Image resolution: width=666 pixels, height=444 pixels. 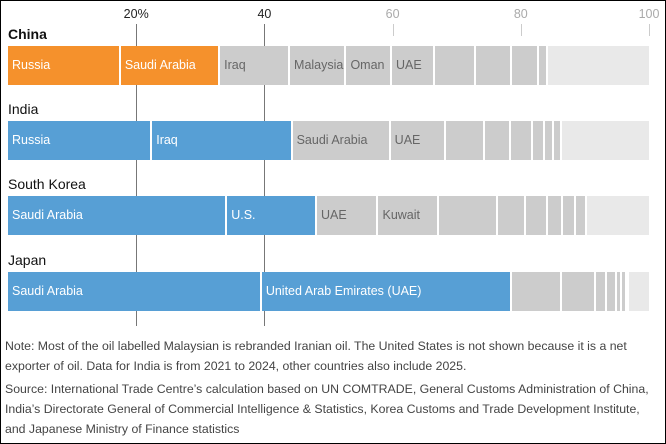 I want to click on x-tick-label: 60, so click(x=392, y=14).